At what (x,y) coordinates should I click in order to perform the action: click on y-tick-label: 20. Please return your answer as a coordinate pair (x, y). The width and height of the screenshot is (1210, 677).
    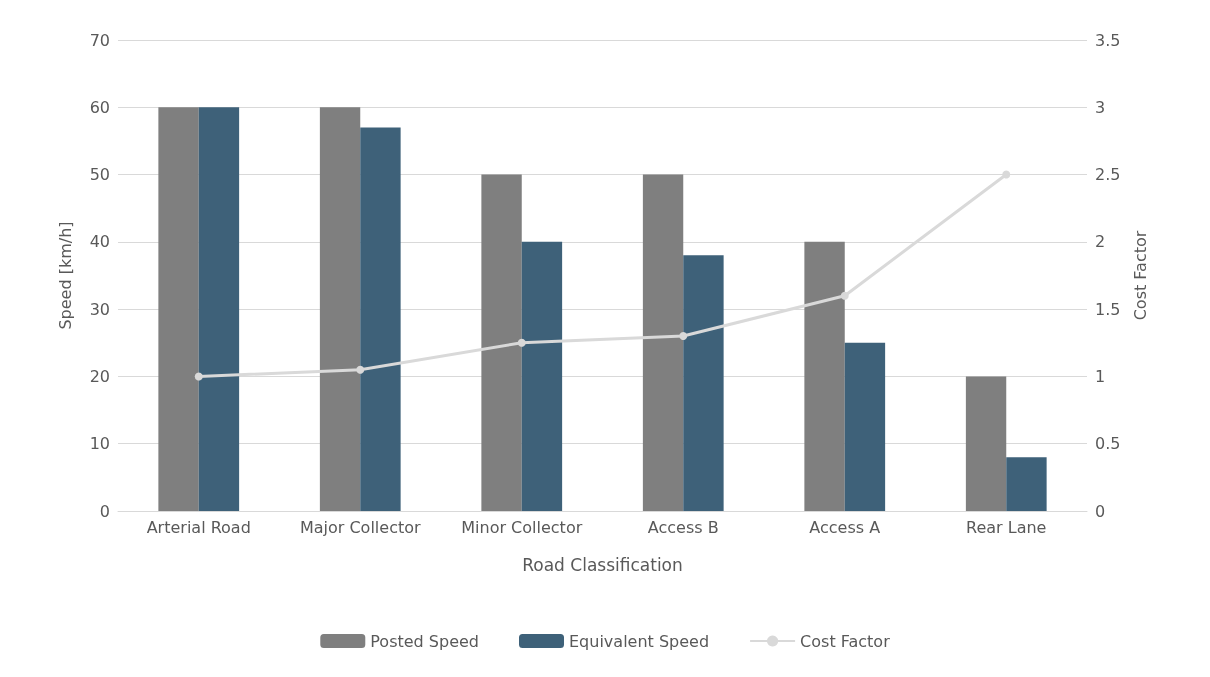
    Looking at the image, I should click on (99, 376).